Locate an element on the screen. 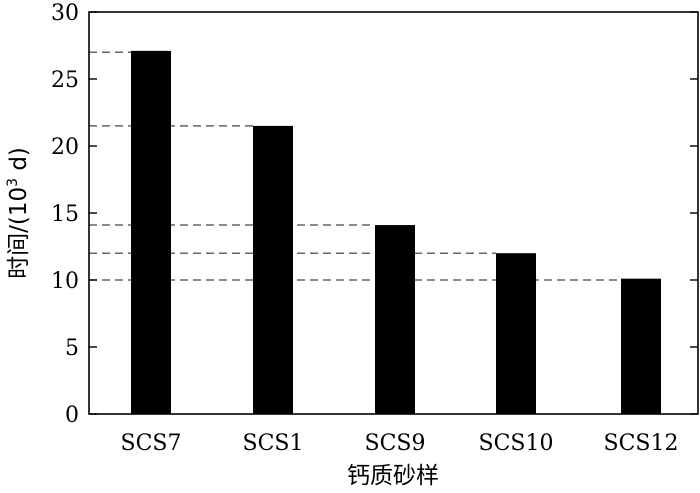 This screenshot has height=493, width=700. bar-scs1 is located at coordinates (273, 270).